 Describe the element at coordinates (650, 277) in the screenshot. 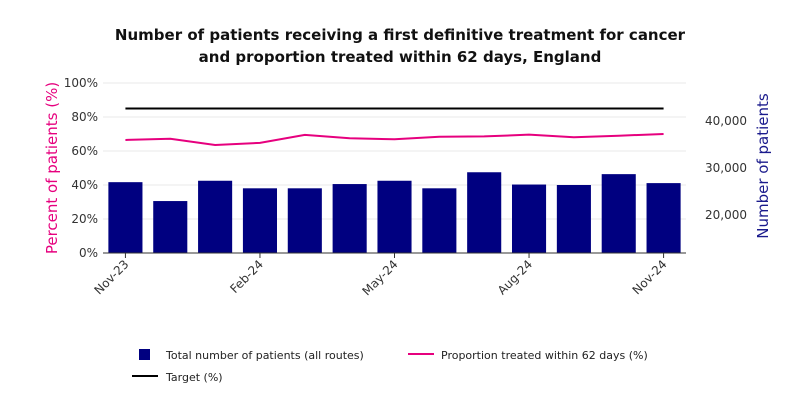

I see `x-tick-label: Nov-24` at that location.